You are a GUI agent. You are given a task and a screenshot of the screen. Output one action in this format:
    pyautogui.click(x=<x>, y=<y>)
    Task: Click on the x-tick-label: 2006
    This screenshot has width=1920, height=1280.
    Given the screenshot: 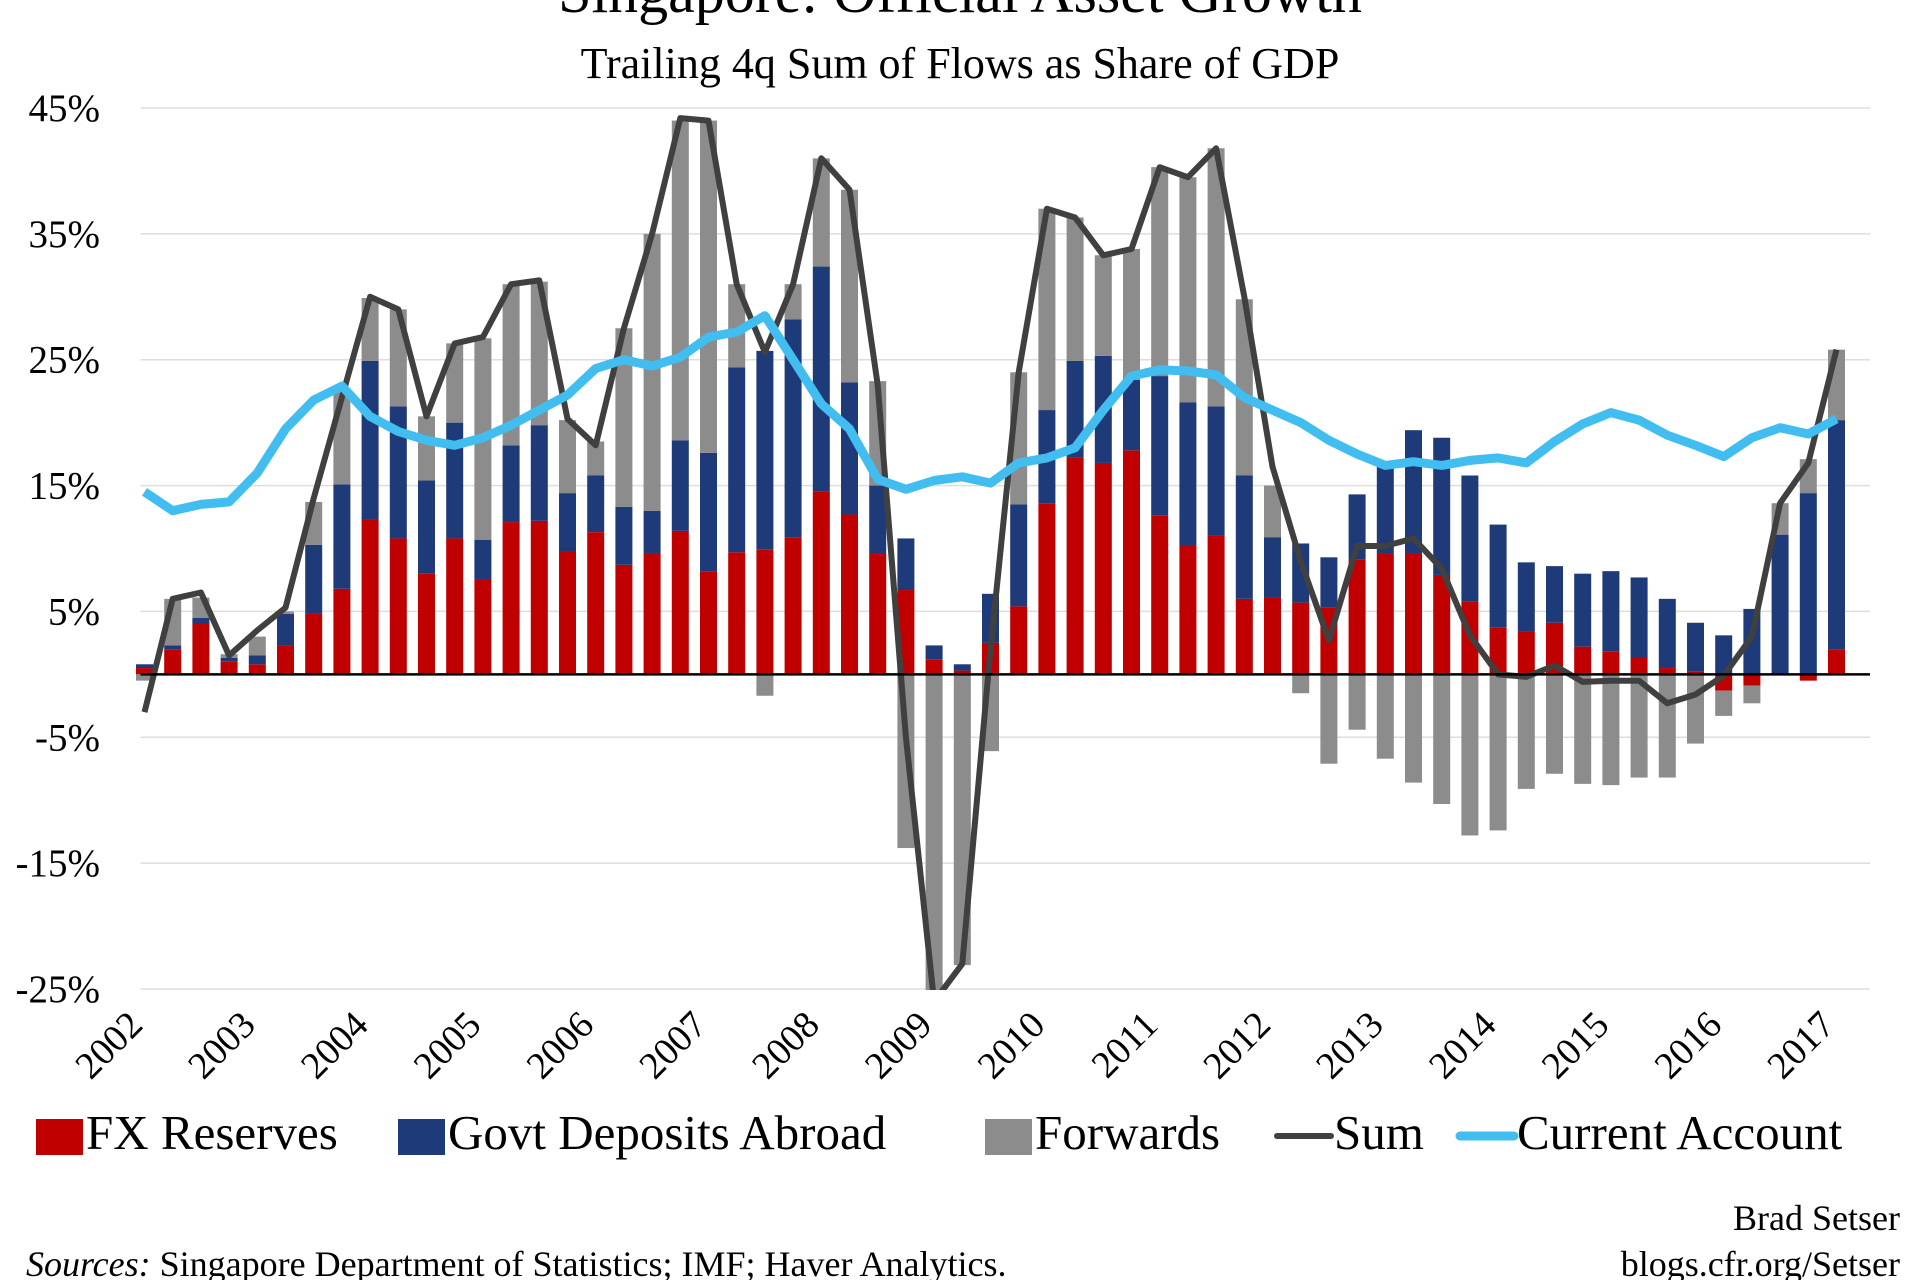 What is the action you would take?
    pyautogui.click(x=560, y=1045)
    